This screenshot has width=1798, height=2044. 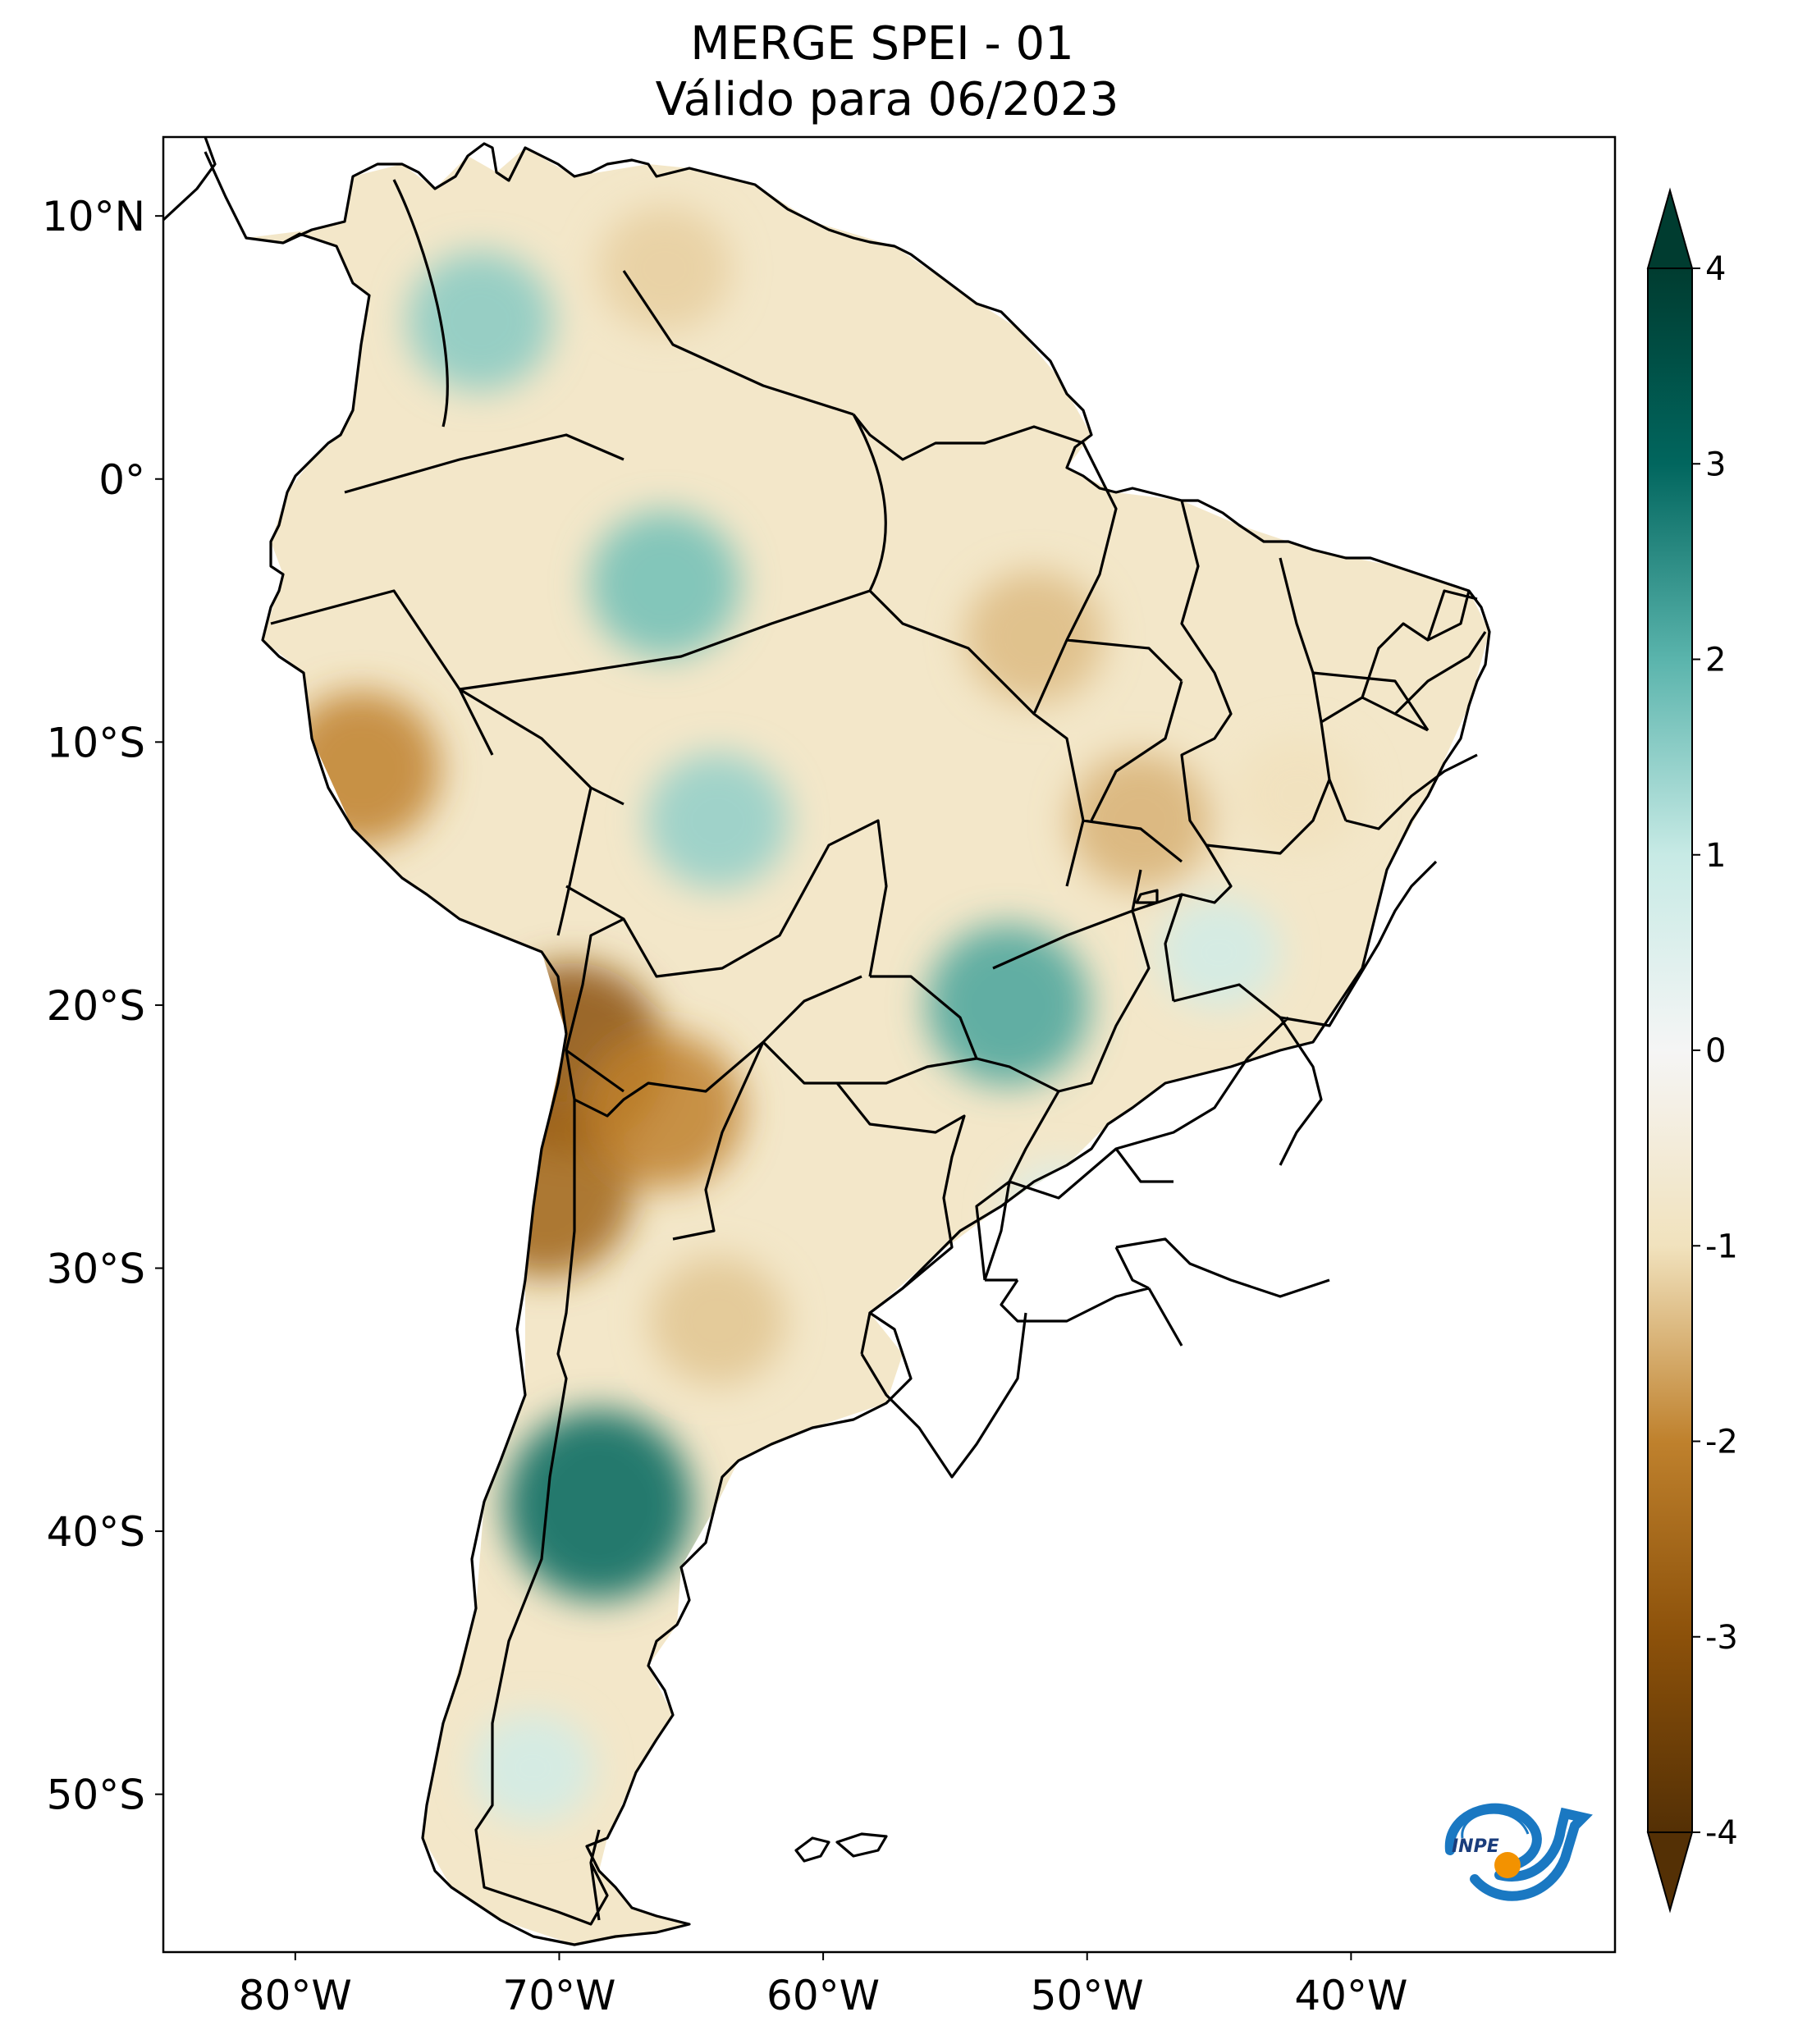 What do you see at coordinates (96, 742) in the screenshot?
I see `lat-tick-label: 10°S` at bounding box center [96, 742].